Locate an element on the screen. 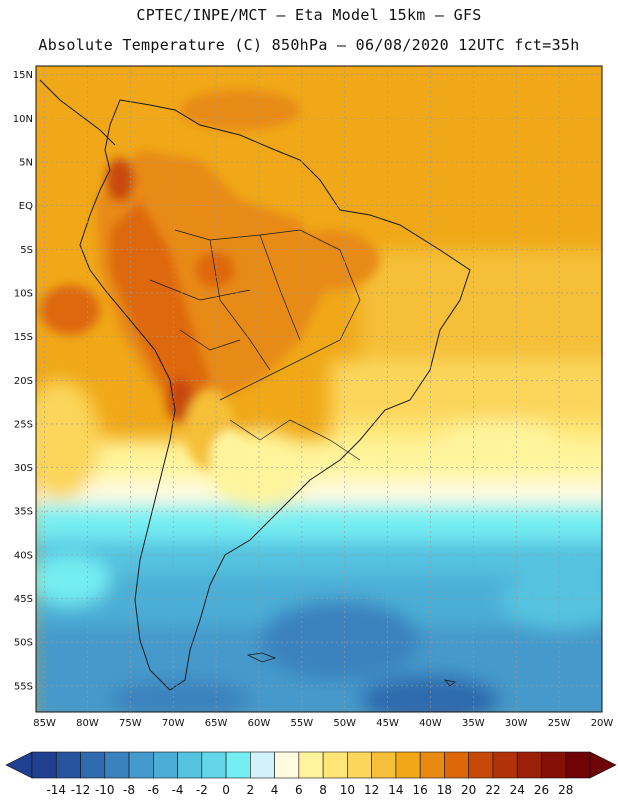  colorbar-label: -12 is located at coordinates (81, 790).